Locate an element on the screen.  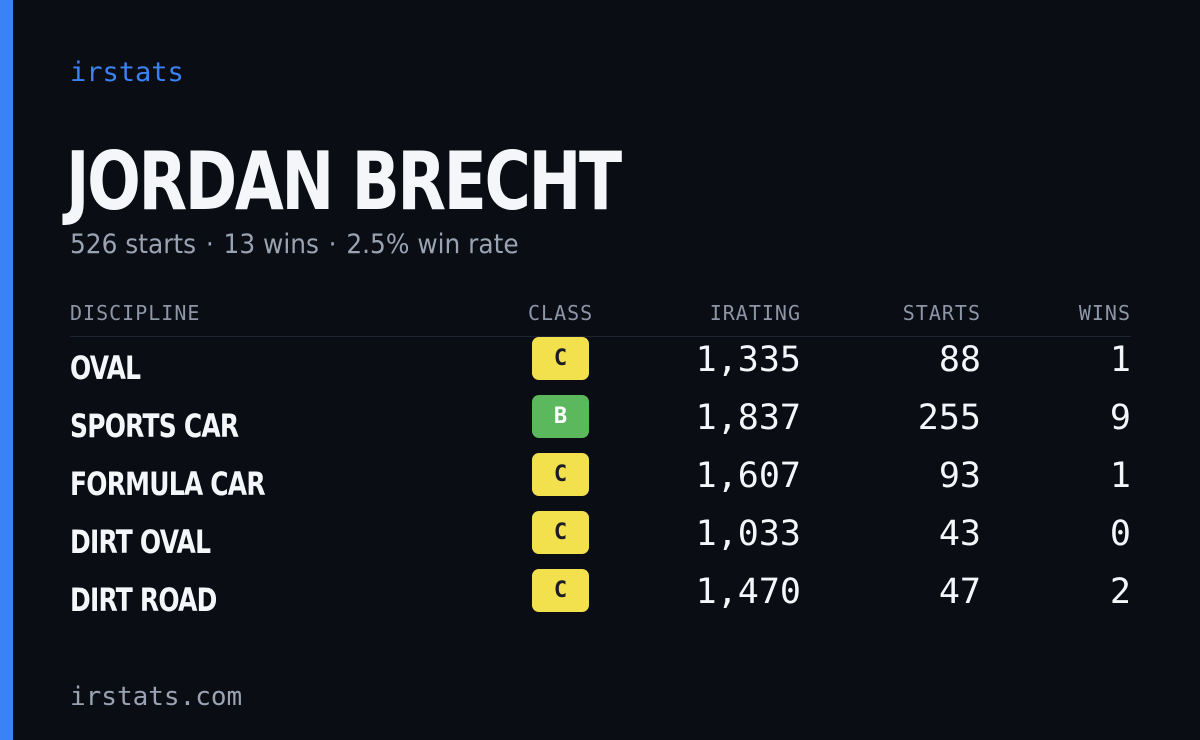
discipline-name: OVAL is located at coordinates (105, 368).